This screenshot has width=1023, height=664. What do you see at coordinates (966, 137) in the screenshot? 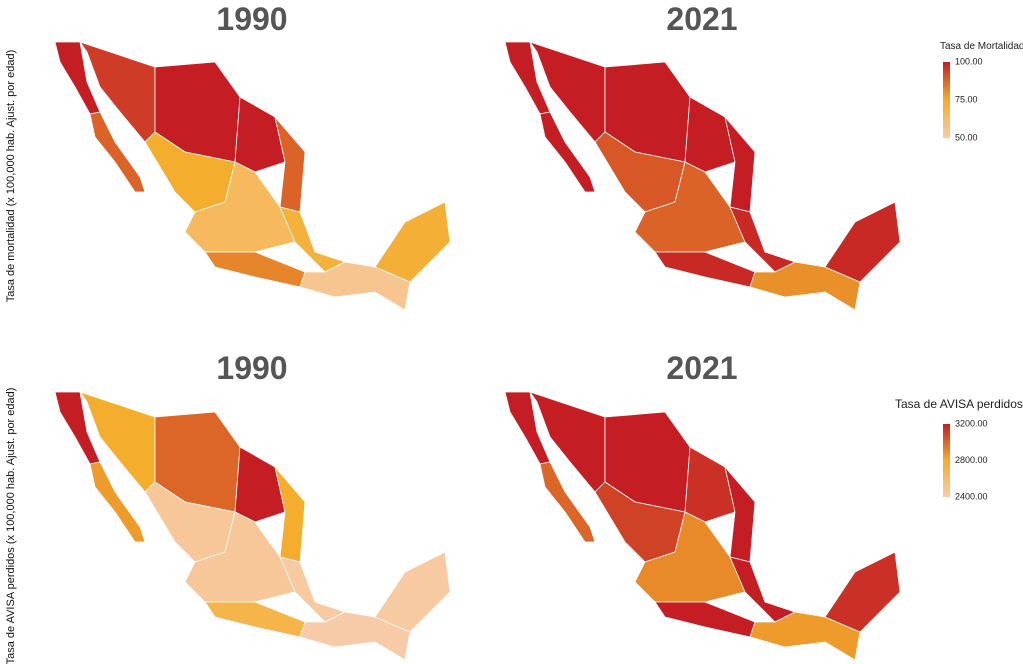
I see `colorbar-tick-label: 50.00` at bounding box center [966, 137].